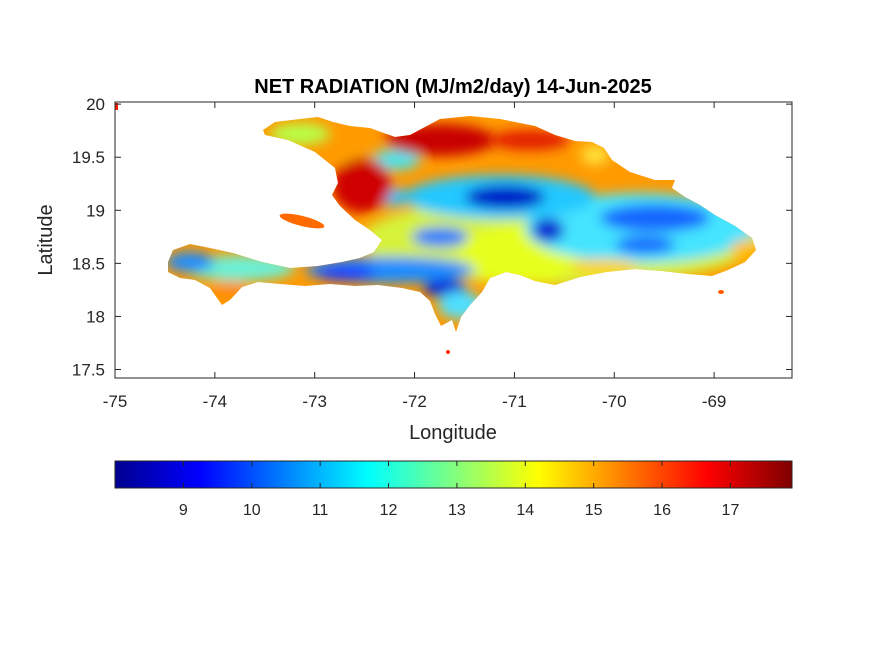 The width and height of the screenshot is (875, 656). I want to click on x-tick-label: -69, so click(714, 401).